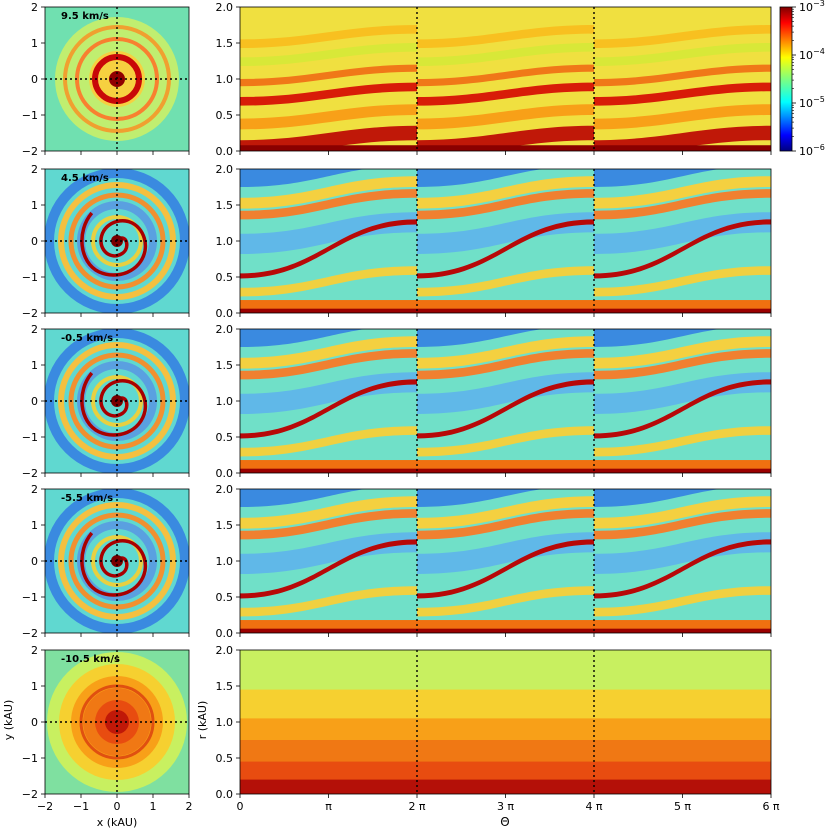 The image size is (830, 830). What do you see at coordinates (770, 806) in the screenshot?
I see `right-xtick-label: 6 π` at bounding box center [770, 806].